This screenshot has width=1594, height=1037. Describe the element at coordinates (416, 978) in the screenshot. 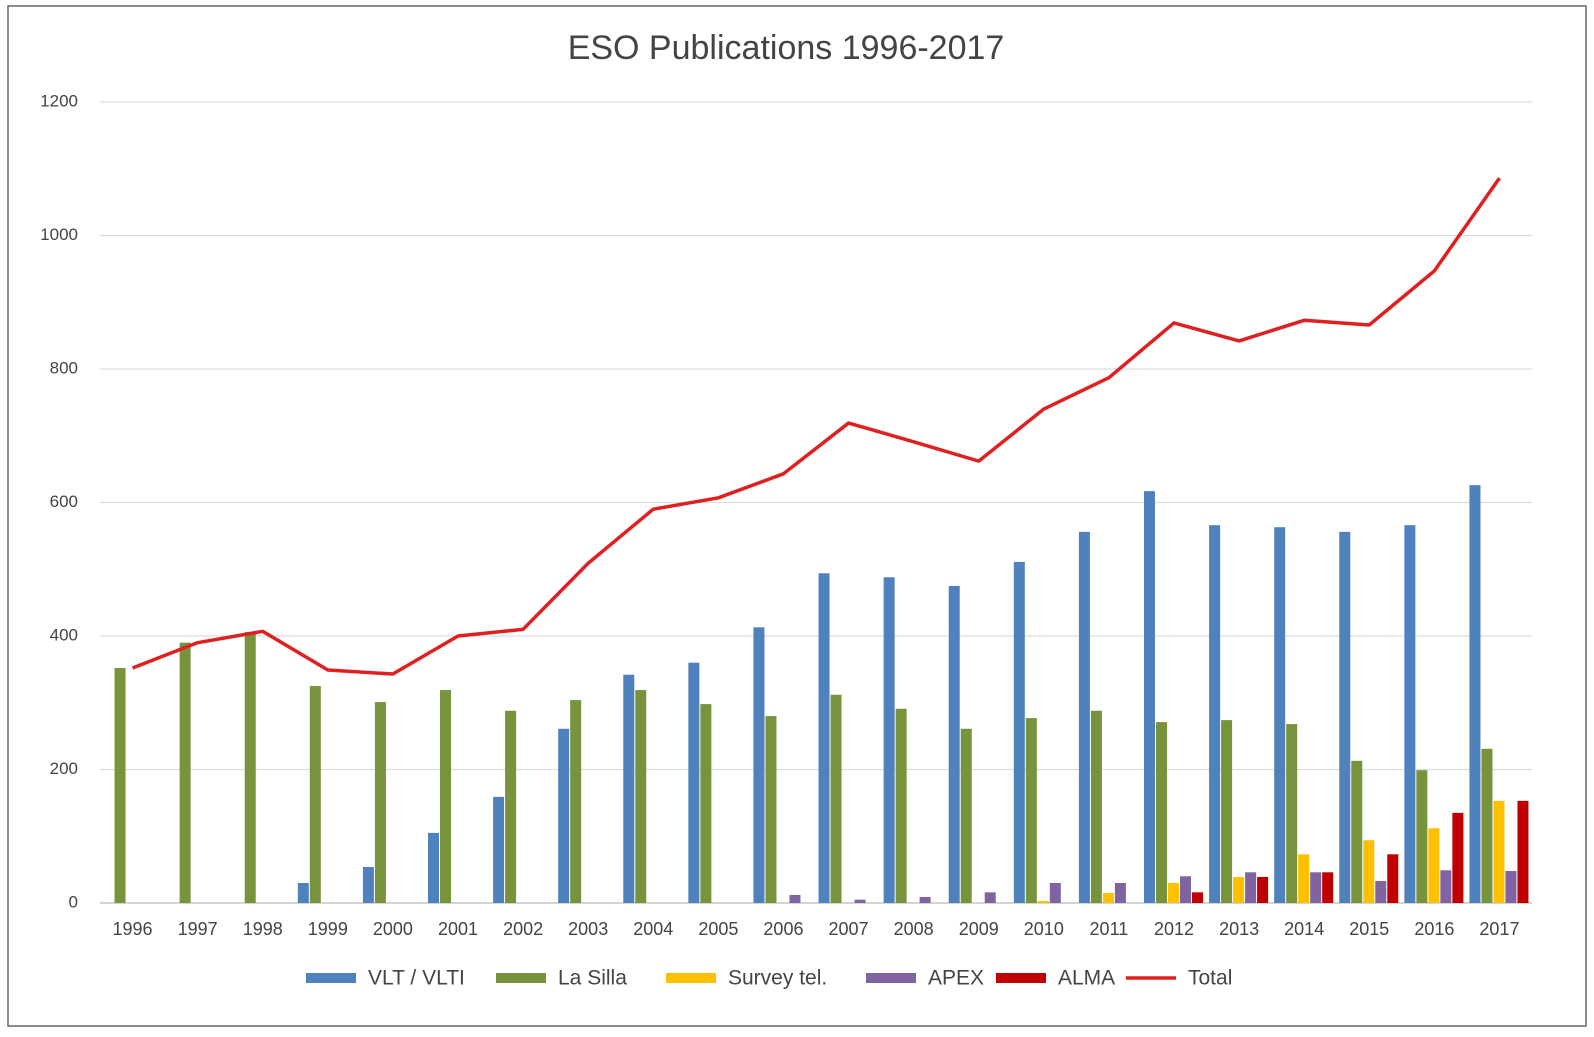

I see `legend-label: VLT / VLTI` at that location.